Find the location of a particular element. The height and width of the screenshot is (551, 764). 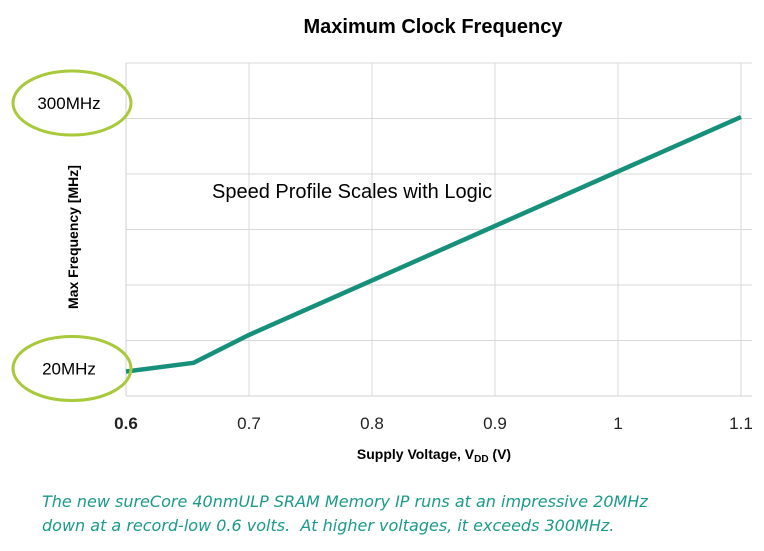

chart-title: Maximum Clock Frequency is located at coordinates (434, 27).